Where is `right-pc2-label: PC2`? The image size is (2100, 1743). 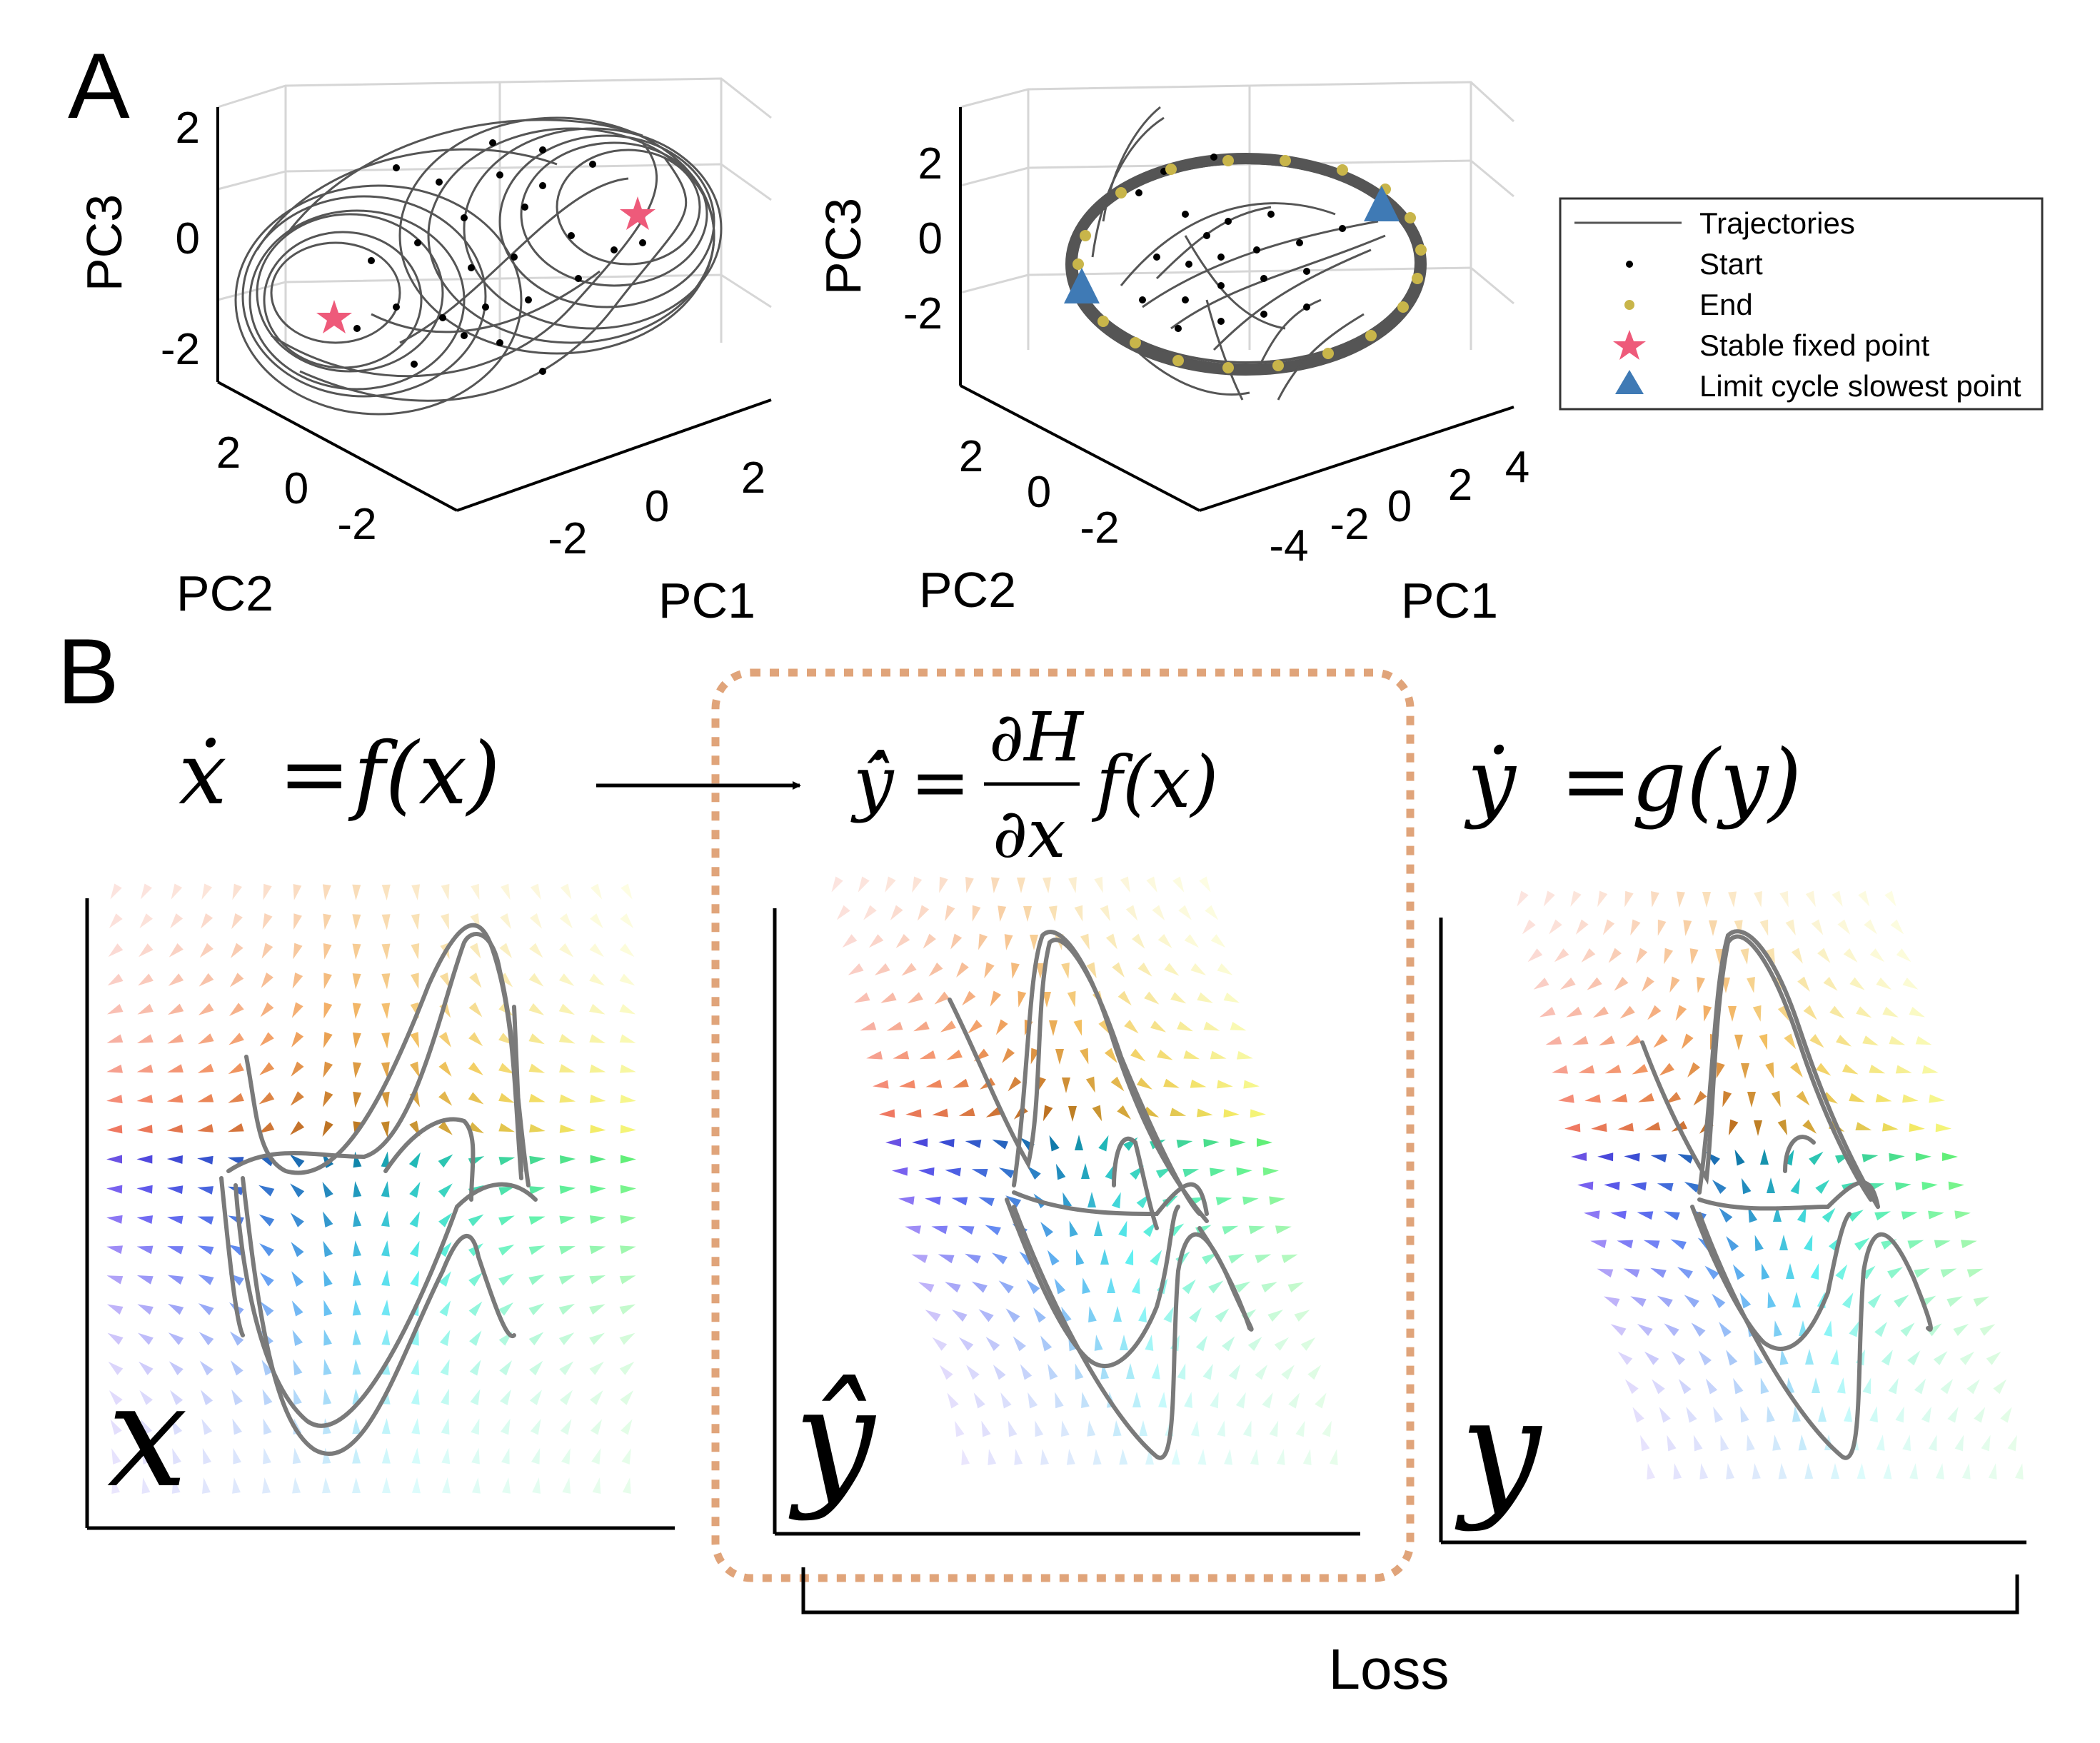 right-pc2-label: PC2 is located at coordinates (967, 590).